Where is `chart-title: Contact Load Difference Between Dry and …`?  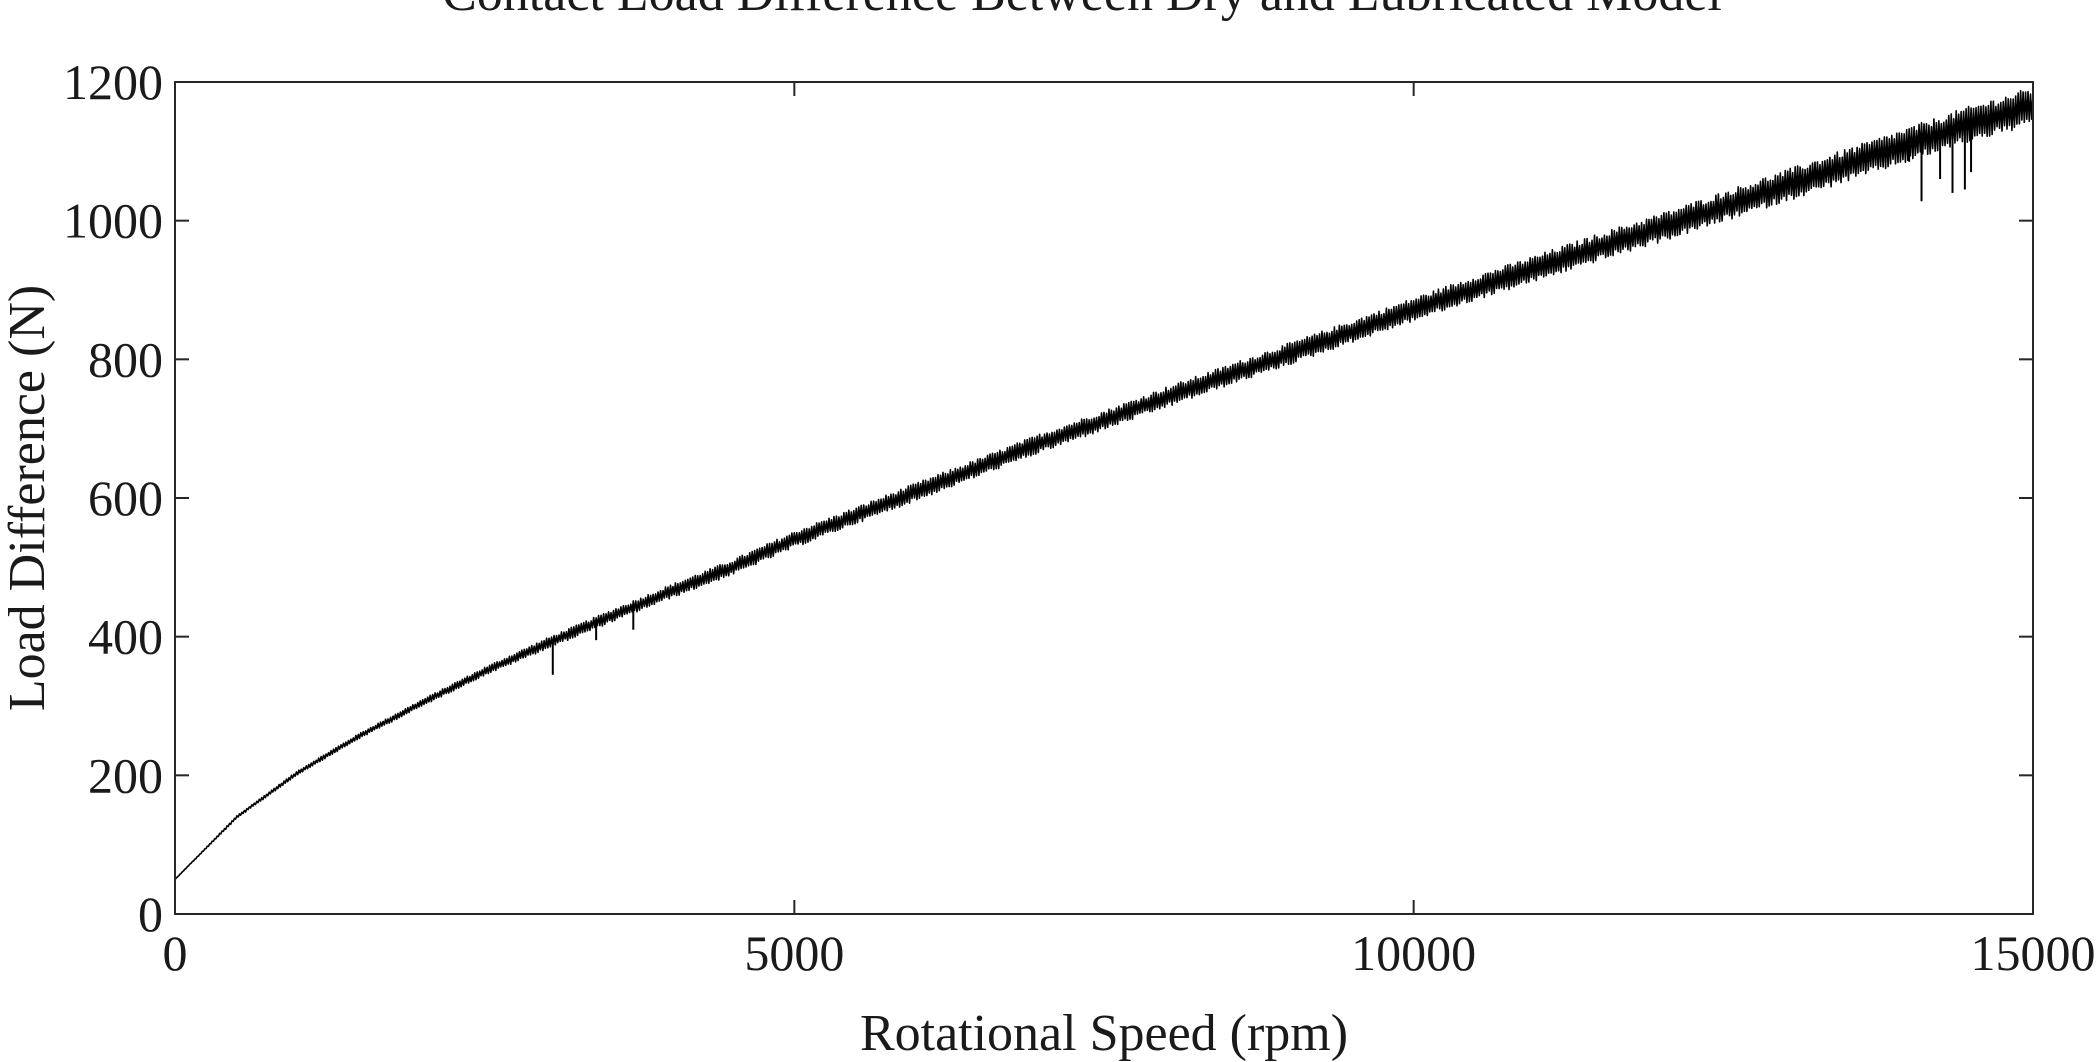
chart-title: Contact Load Difference Between Dry and … is located at coordinates (1082, 11).